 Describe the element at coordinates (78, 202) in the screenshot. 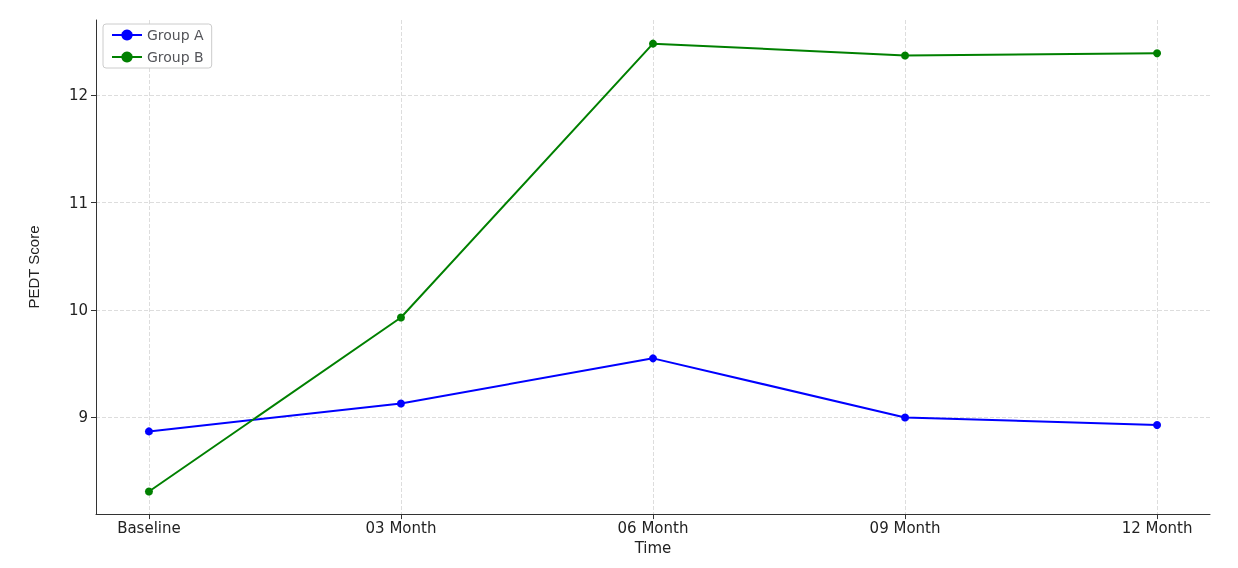

I see `y-tick-label: 11` at that location.